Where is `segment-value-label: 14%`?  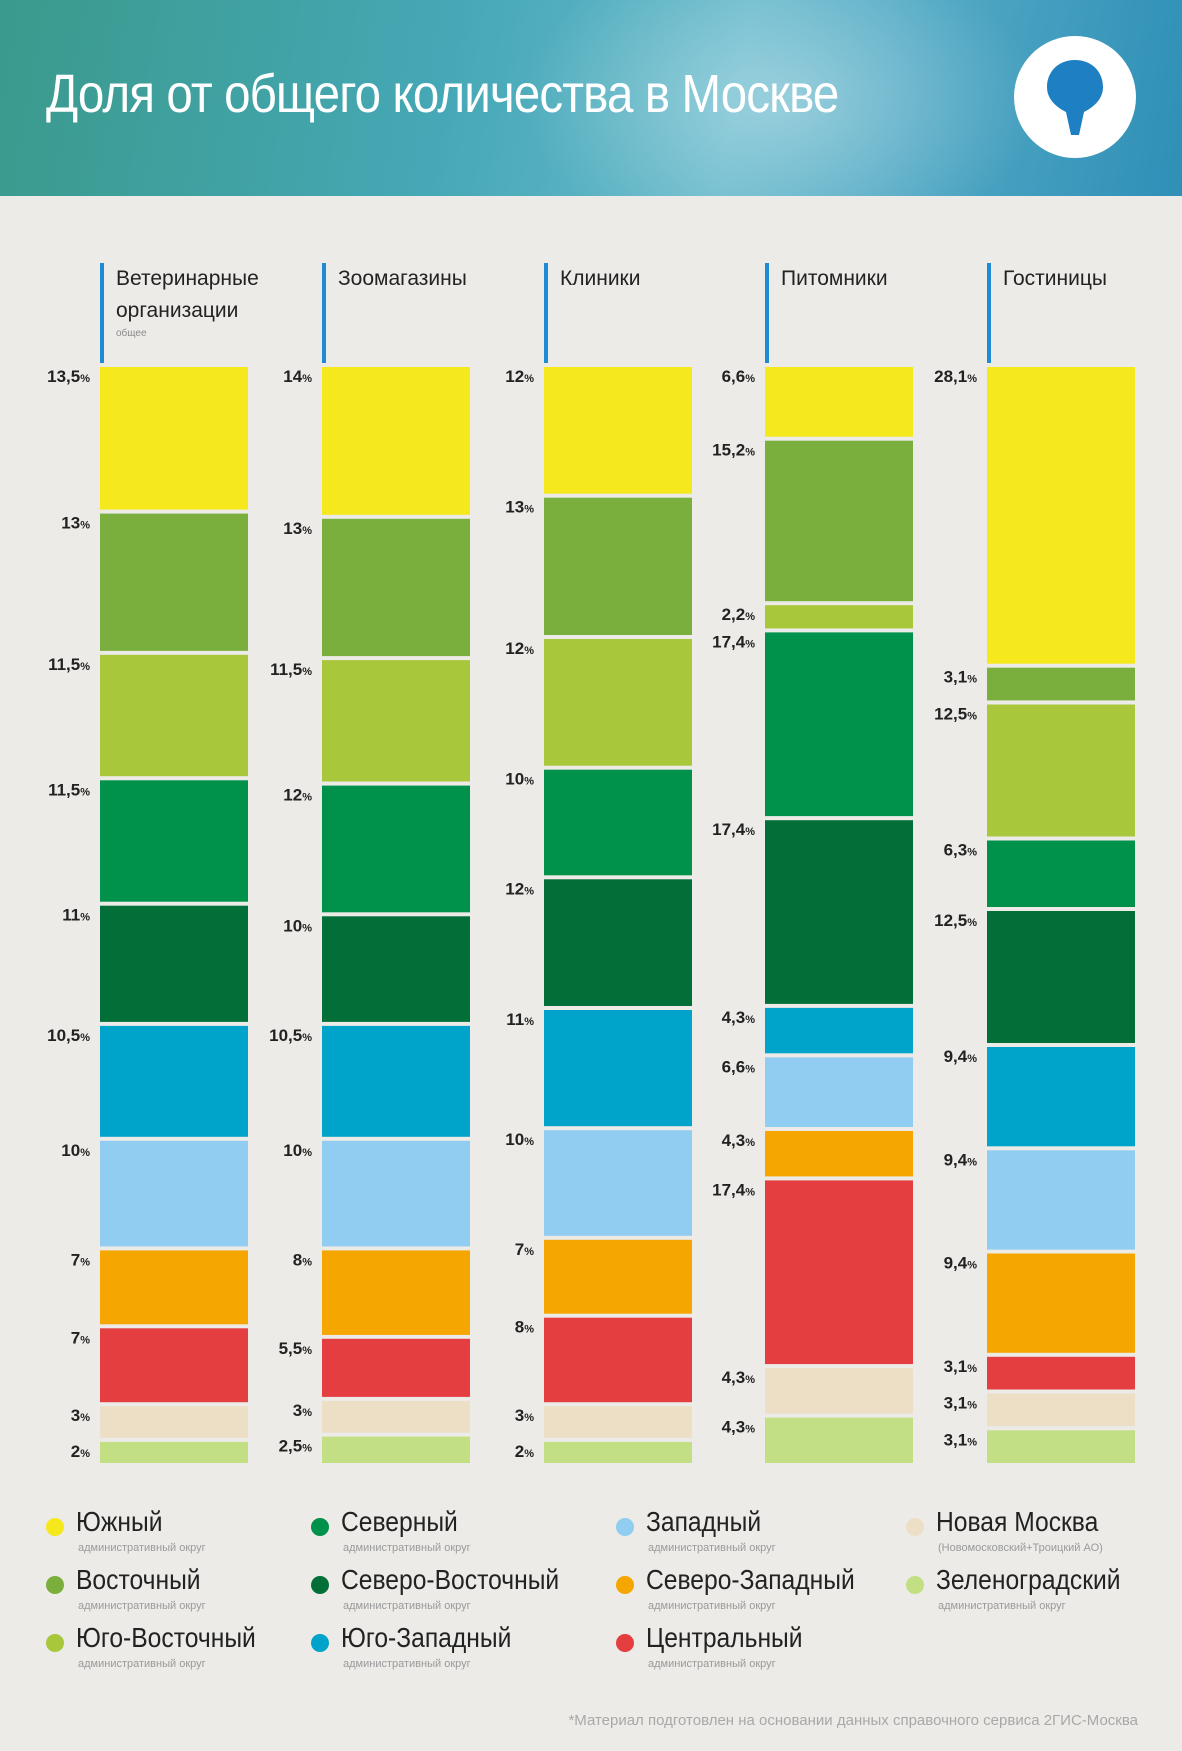 segment-value-label: 14% is located at coordinates (297, 376).